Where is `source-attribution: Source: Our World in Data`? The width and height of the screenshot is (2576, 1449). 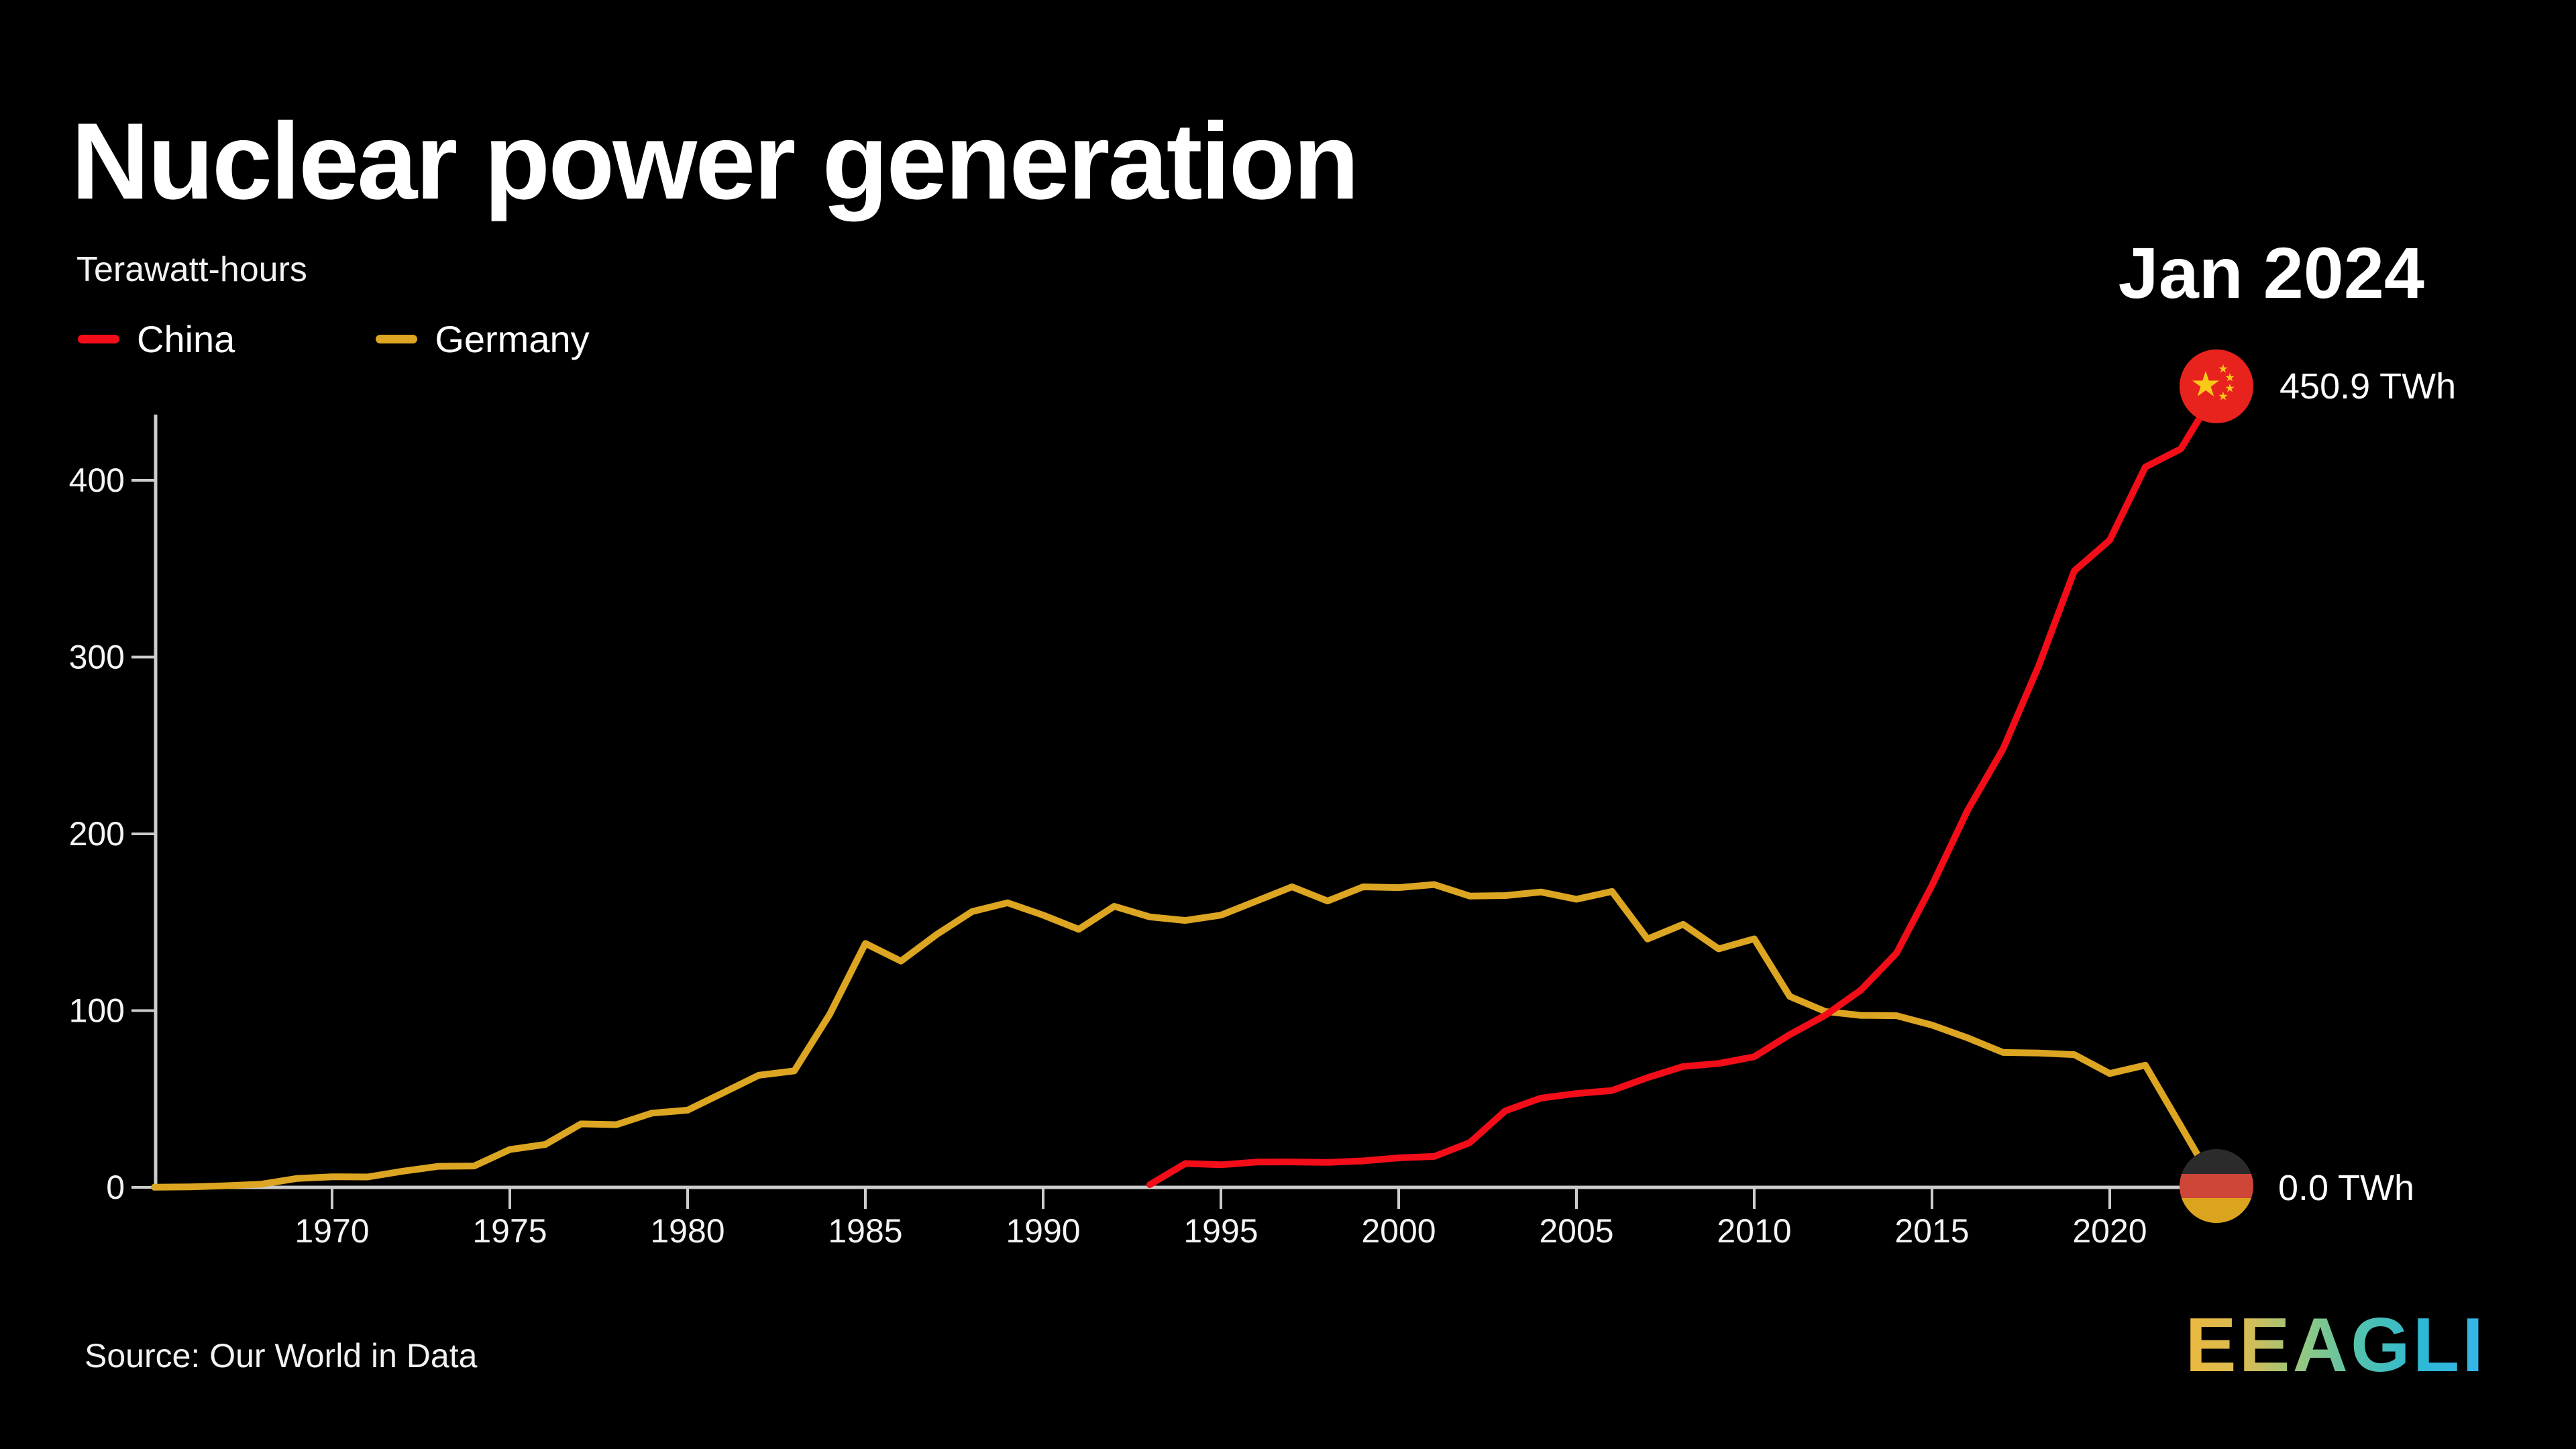 source-attribution: Source: Our World in Data is located at coordinates (281, 1356).